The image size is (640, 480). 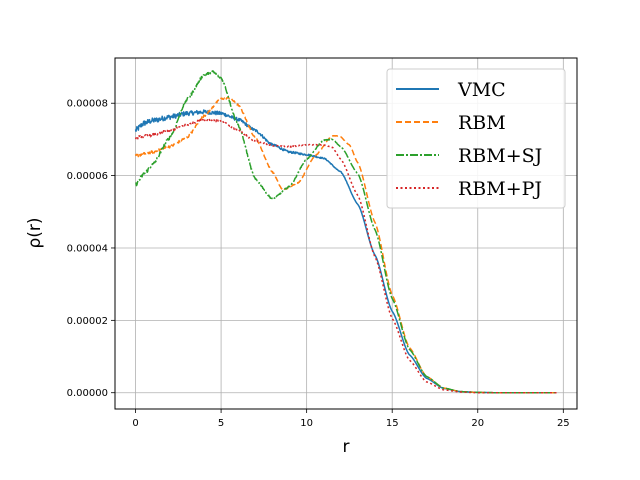 What do you see at coordinates (306, 423) in the screenshot?
I see `x-tick-label: 10` at bounding box center [306, 423].